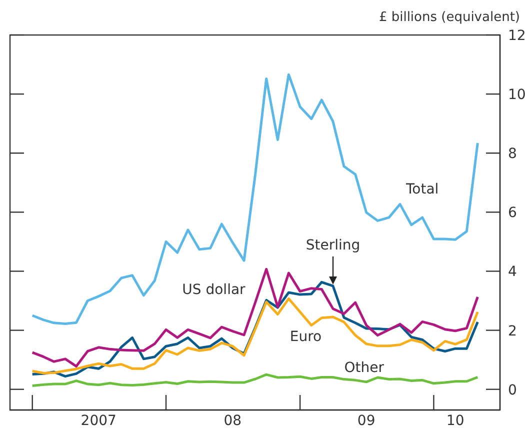 The height and width of the screenshot is (430, 525). I want to click on y-tick-label: 0, so click(512, 390).